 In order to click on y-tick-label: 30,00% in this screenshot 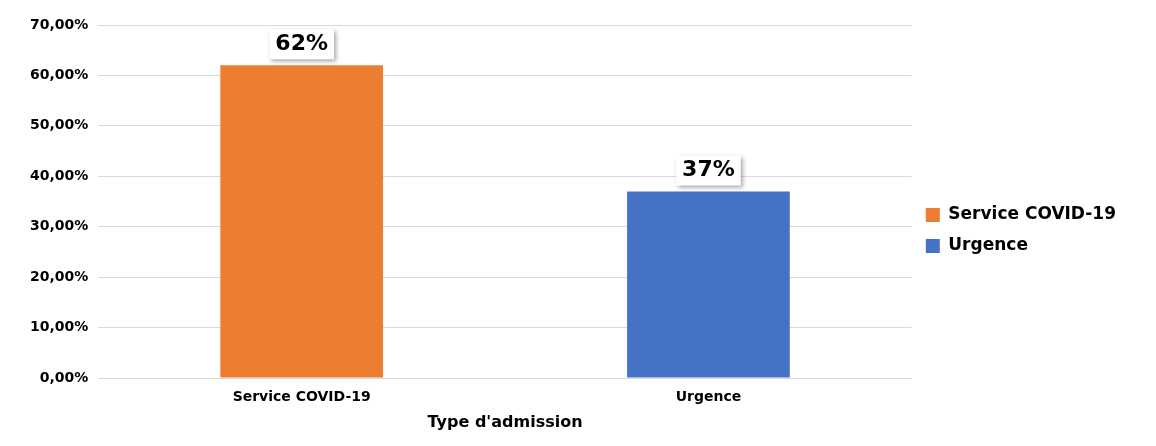, I will do `click(59, 225)`.